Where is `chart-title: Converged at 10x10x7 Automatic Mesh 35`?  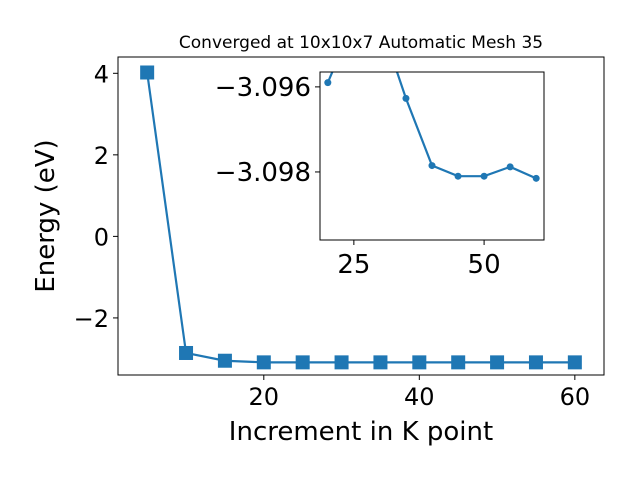
chart-title: Converged at 10x10x7 Automatic Mesh 35 is located at coordinates (361, 43).